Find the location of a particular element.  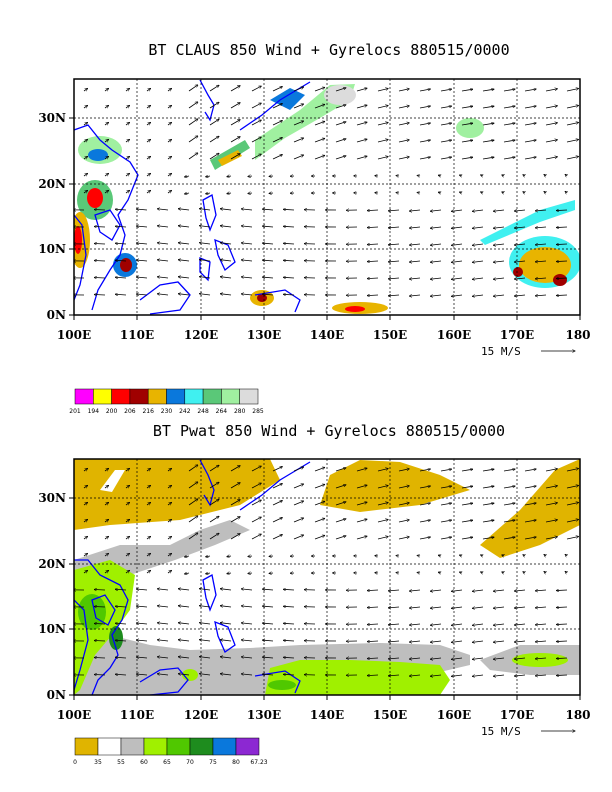

x-tick-label: 160E is located at coordinates (454, 335).